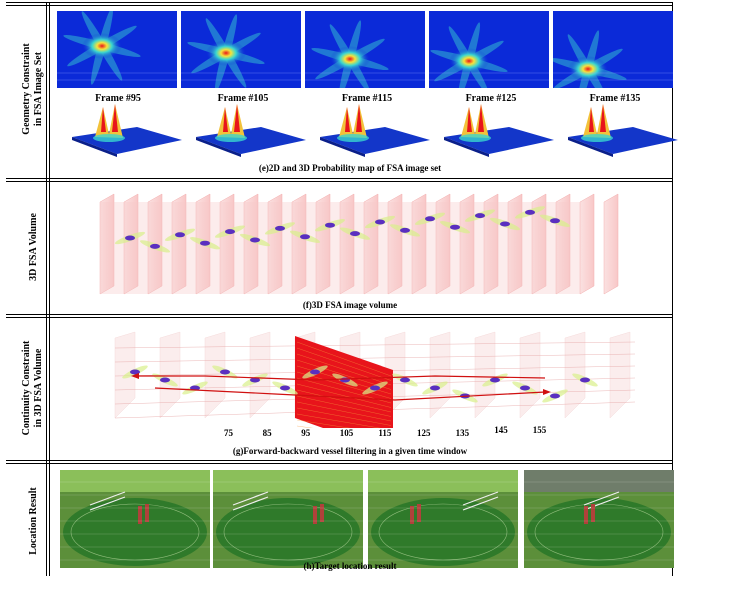 The height and width of the screenshot is (590, 729). I want to click on caption-h: (h)Target location result, so click(350, 566).